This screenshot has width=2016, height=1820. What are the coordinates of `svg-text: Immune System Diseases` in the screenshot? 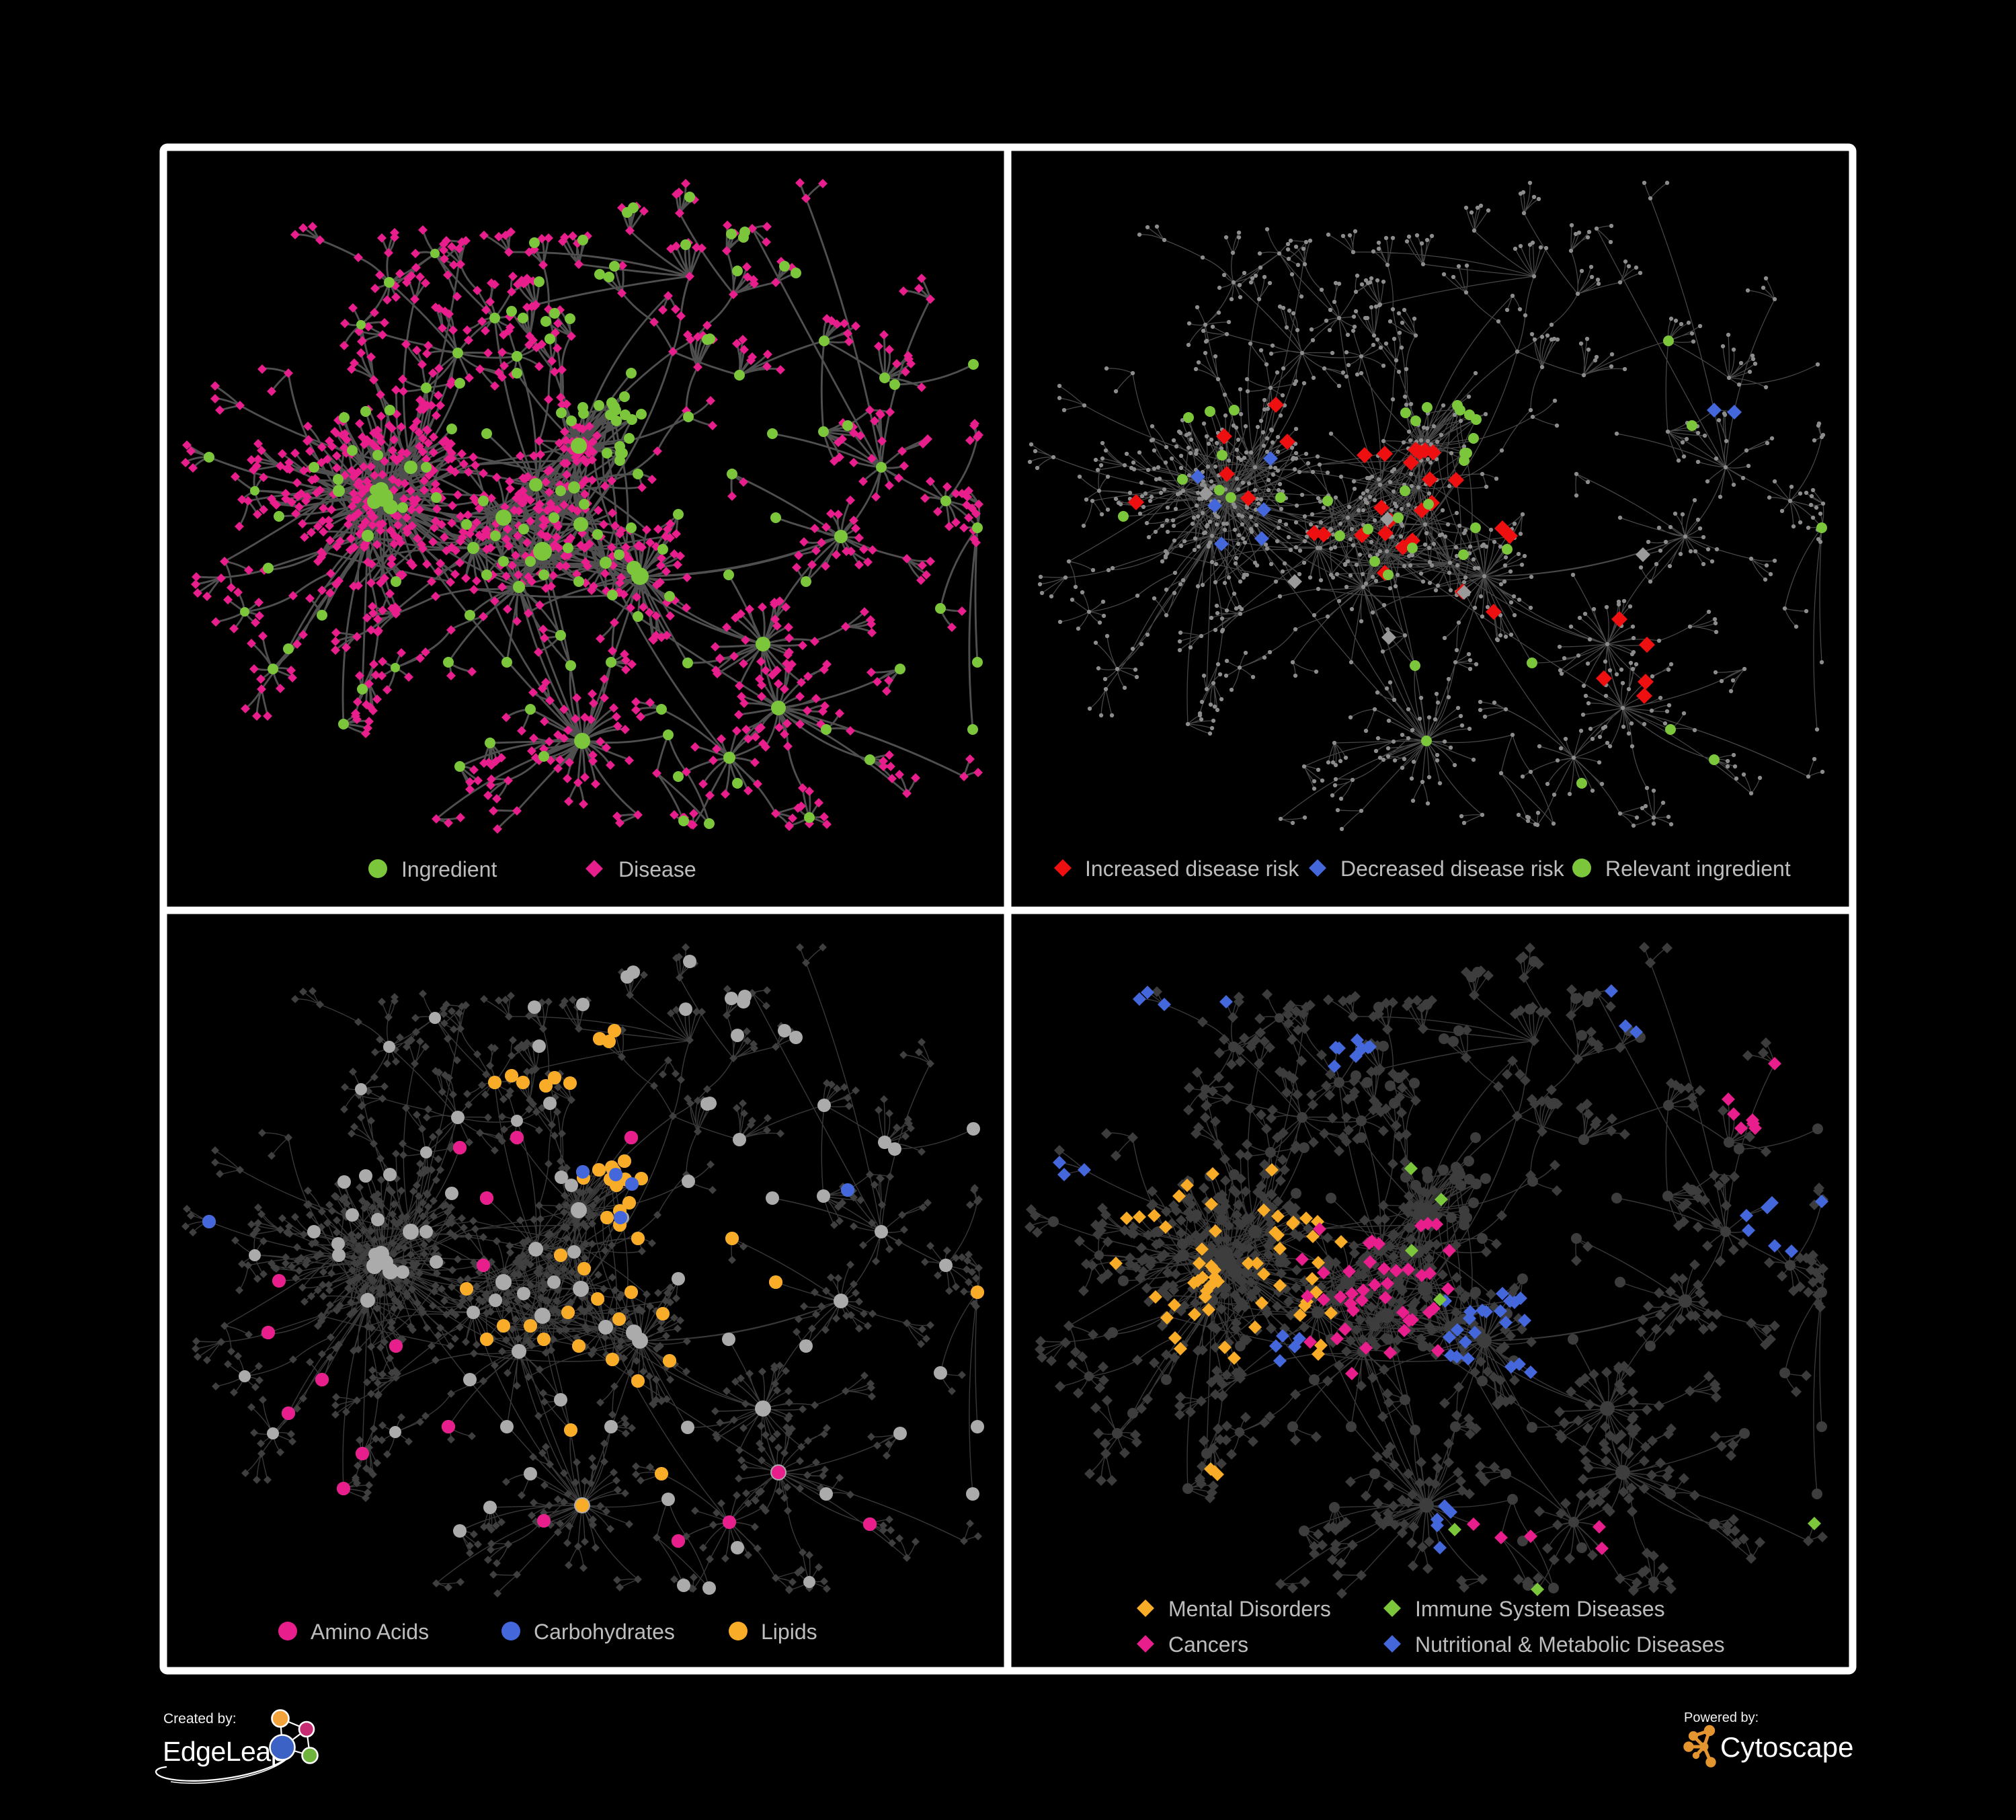 It's located at (1540, 1609).